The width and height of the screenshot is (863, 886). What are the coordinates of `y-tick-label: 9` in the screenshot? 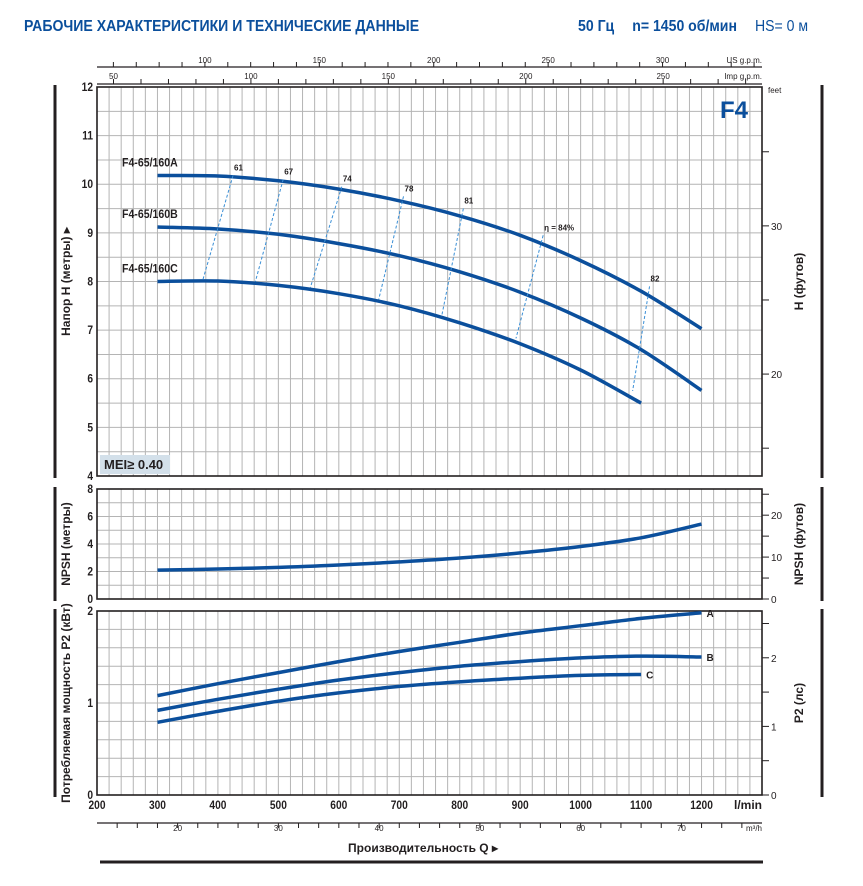 It's located at (90, 233).